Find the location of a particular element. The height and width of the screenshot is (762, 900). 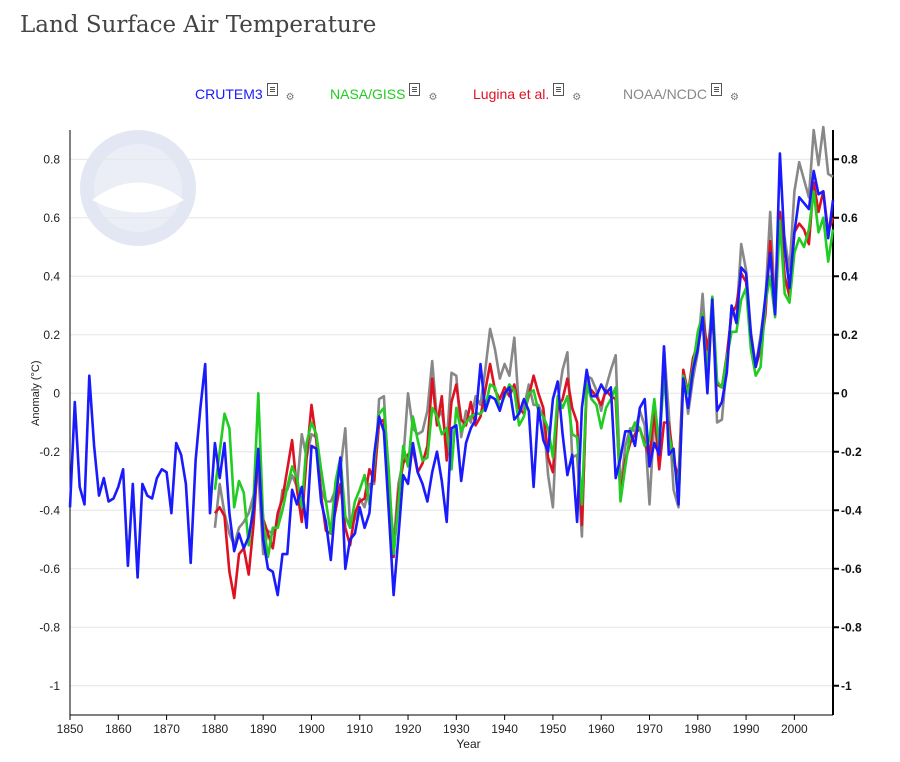

y-tick-label-right: -1 is located at coordinates (846, 686).